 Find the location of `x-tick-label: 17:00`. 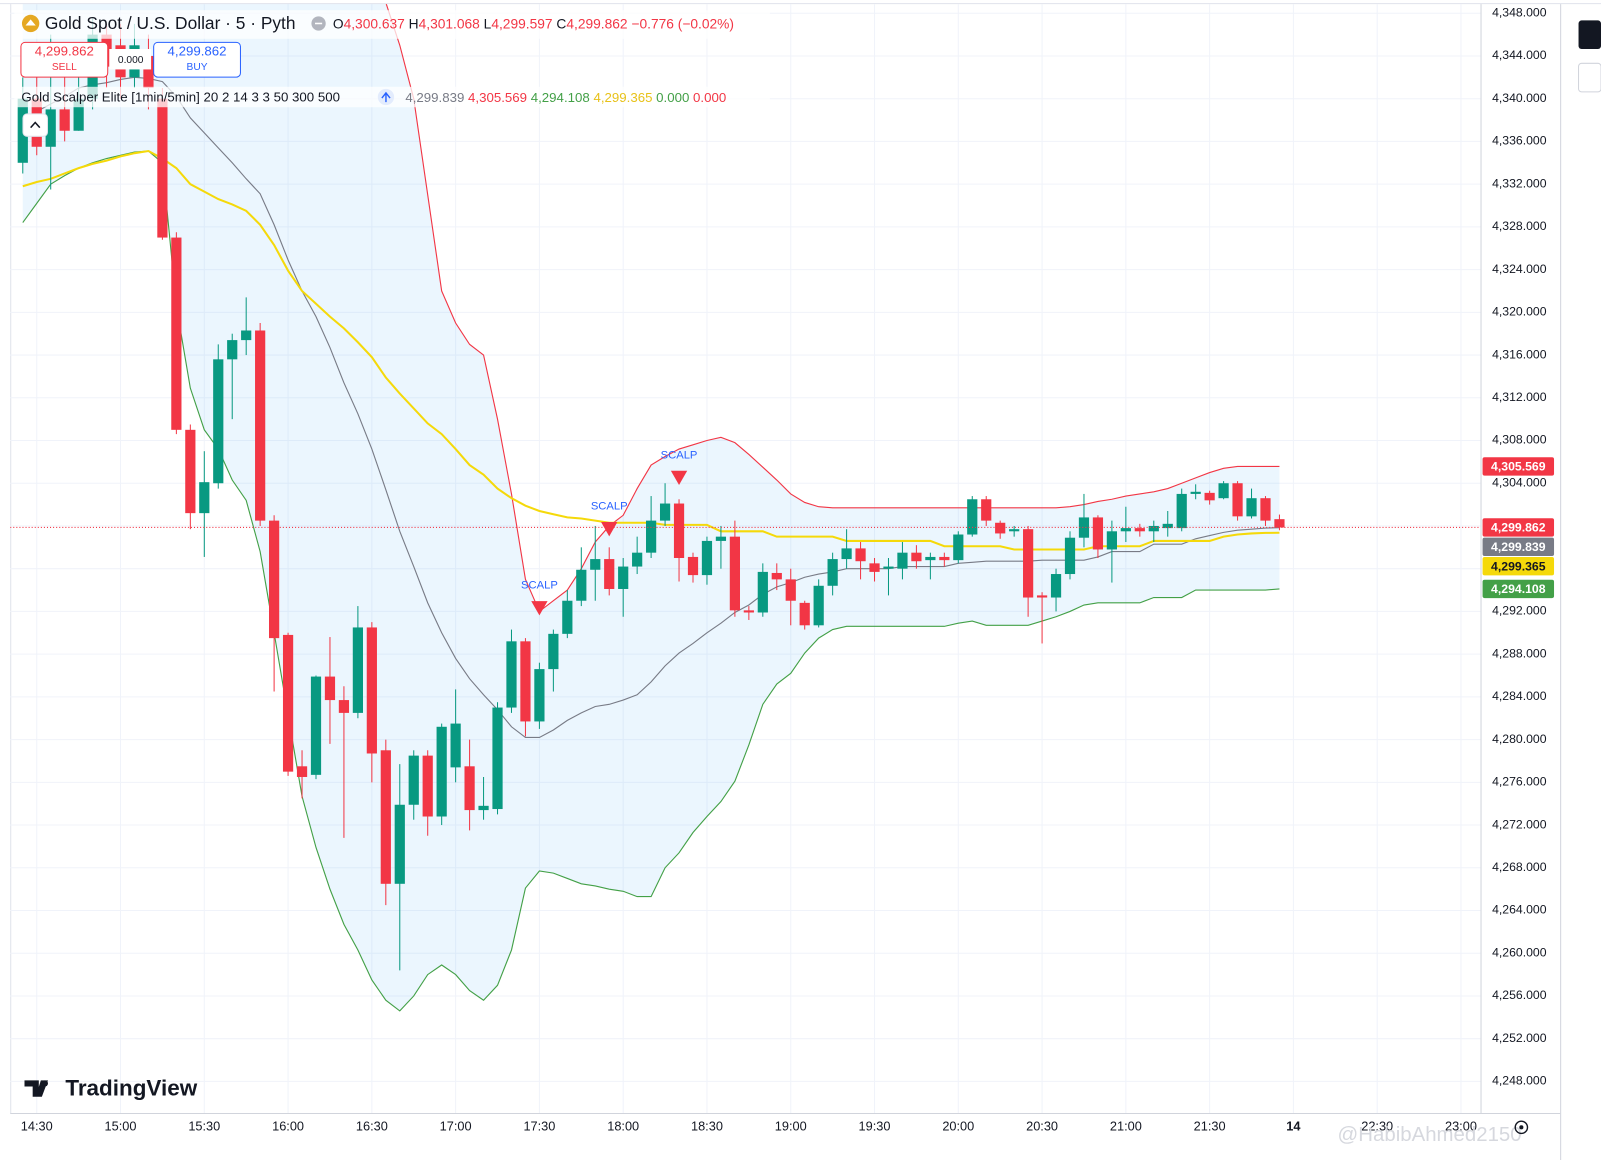

x-tick-label: 17:00 is located at coordinates (456, 1126).